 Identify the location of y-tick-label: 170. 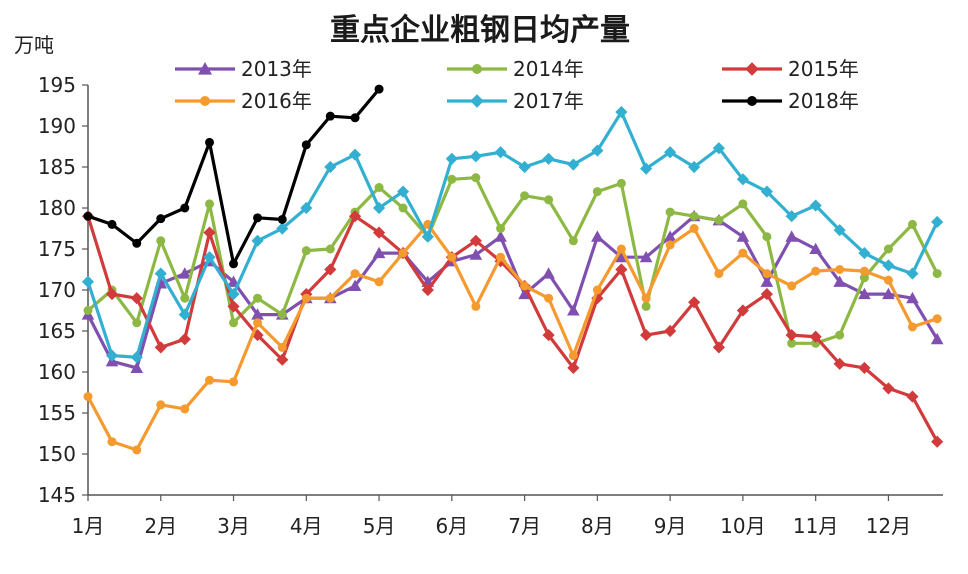
(57, 290).